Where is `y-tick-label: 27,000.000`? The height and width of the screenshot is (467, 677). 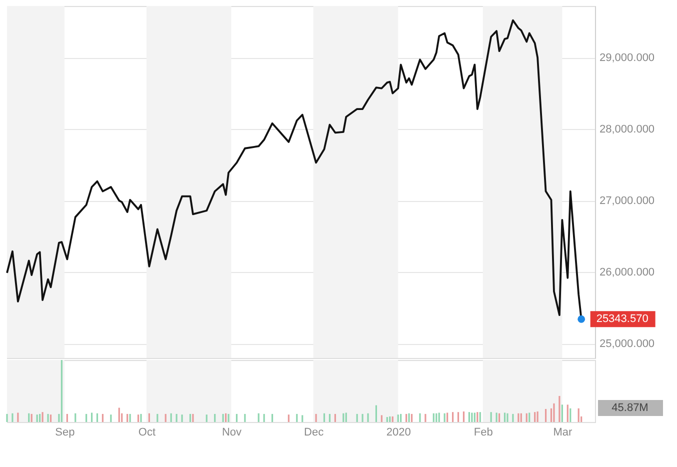 y-tick-label: 27,000.000 is located at coordinates (627, 201).